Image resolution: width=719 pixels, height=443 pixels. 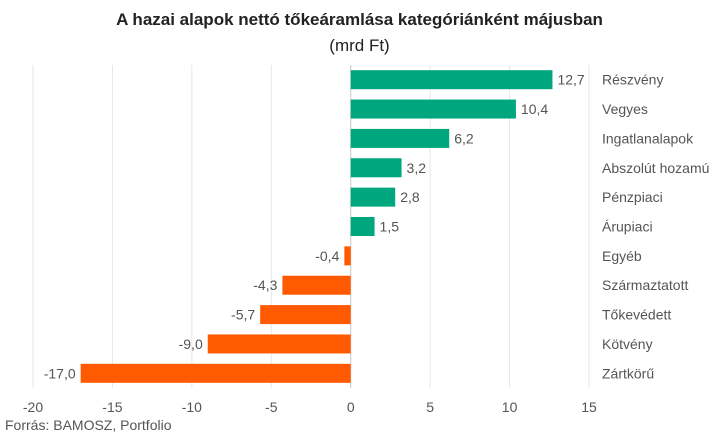 What do you see at coordinates (390, 227) in the screenshot?
I see `value-label: 1,5` at bounding box center [390, 227].